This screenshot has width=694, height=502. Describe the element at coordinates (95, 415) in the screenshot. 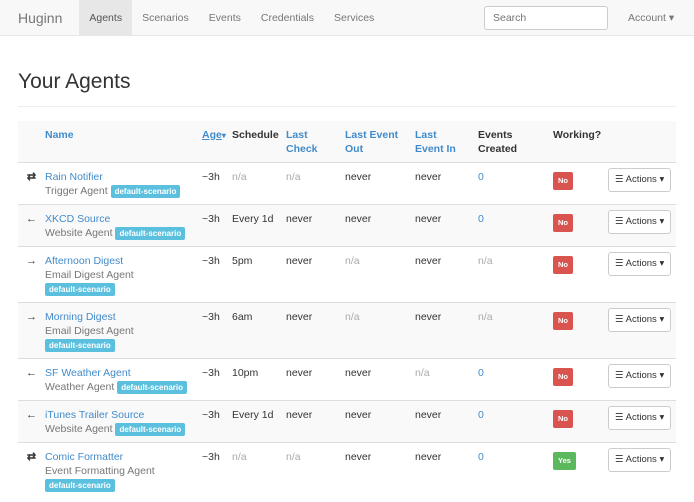

I see `agent-name-link: iTunes Trailer Source` at that location.